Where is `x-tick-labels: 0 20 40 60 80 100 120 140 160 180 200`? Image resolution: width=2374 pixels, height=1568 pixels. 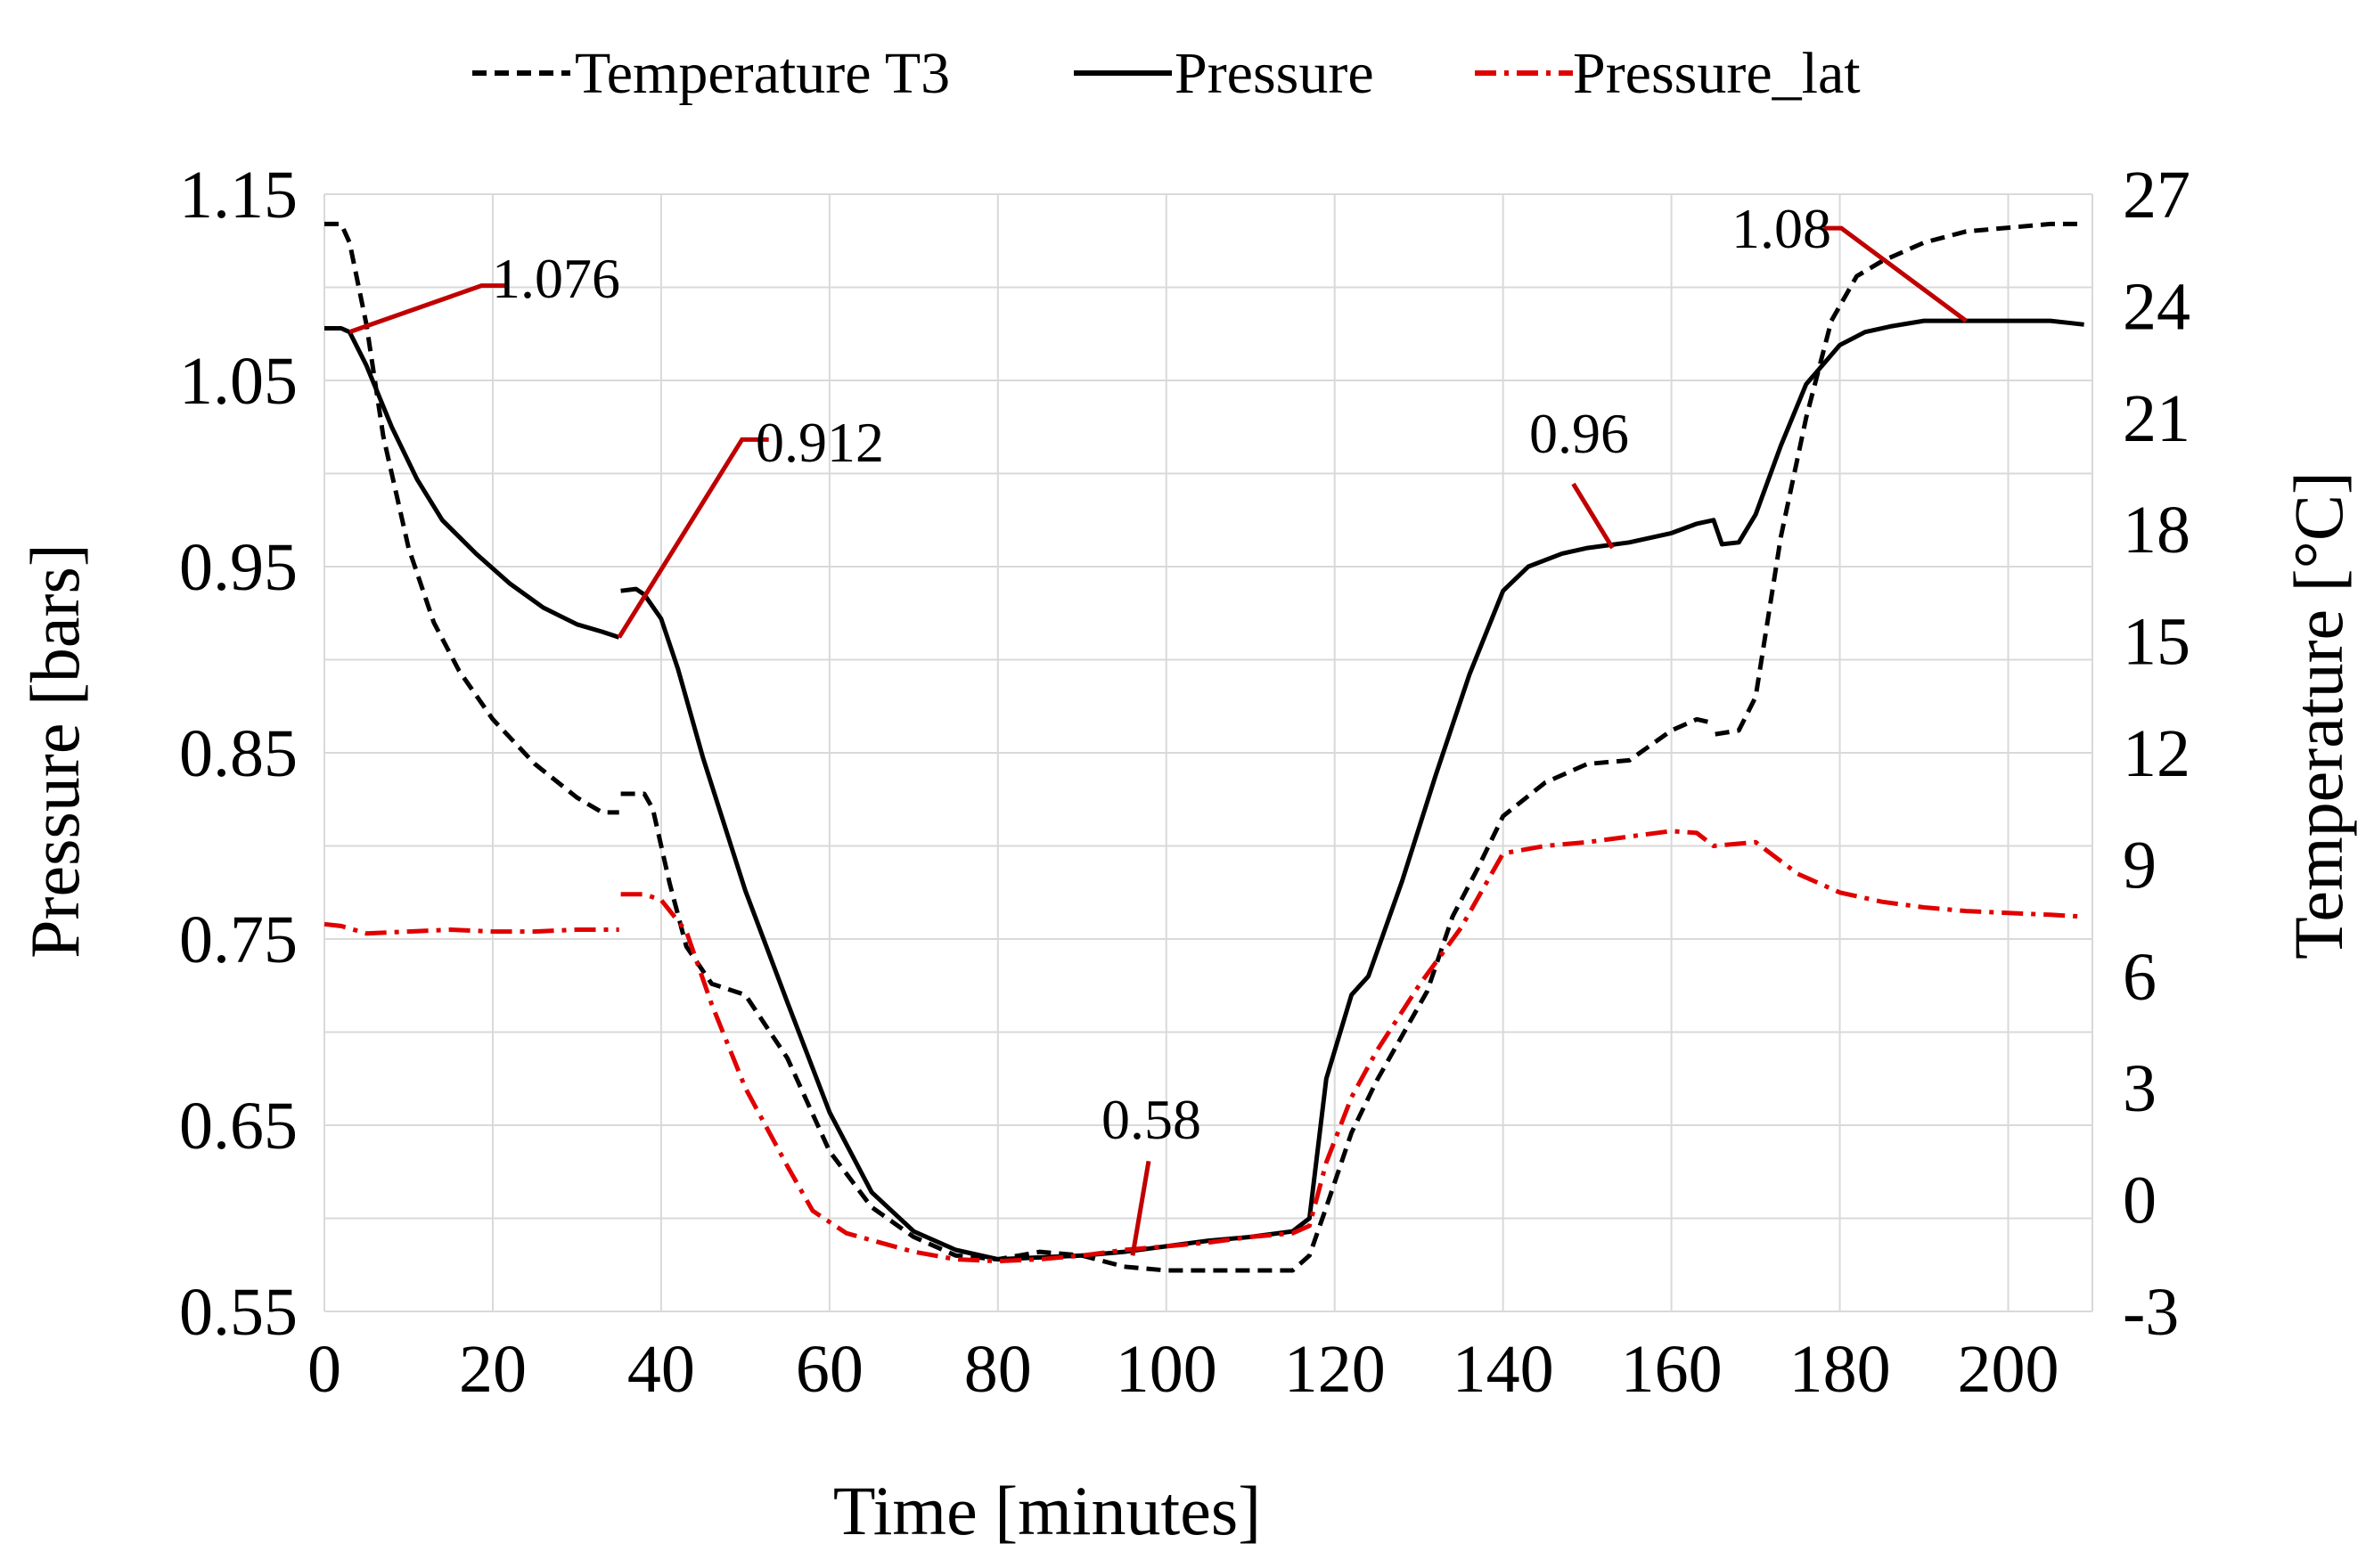
x-tick-labels: 0 20 40 60 80 100 120 140 160 180 200 is located at coordinates (1183, 1369).